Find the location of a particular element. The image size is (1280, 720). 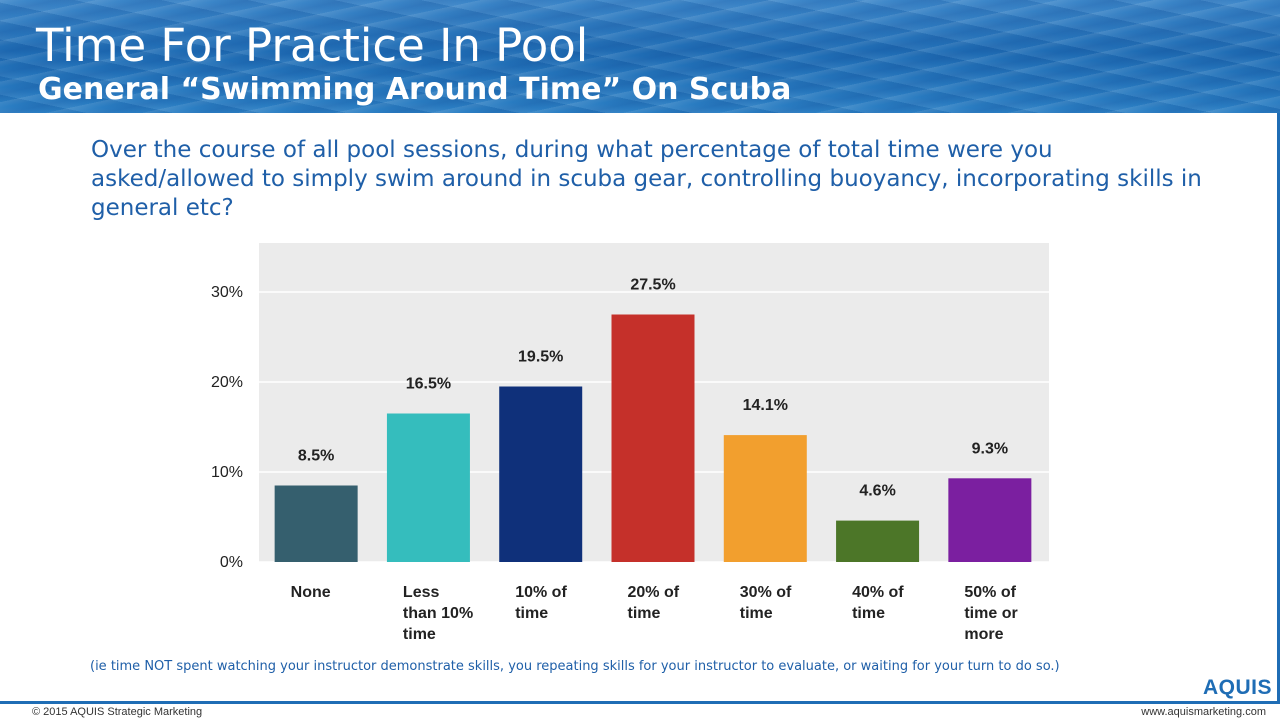

data-label: 16.5% is located at coordinates (428, 384).